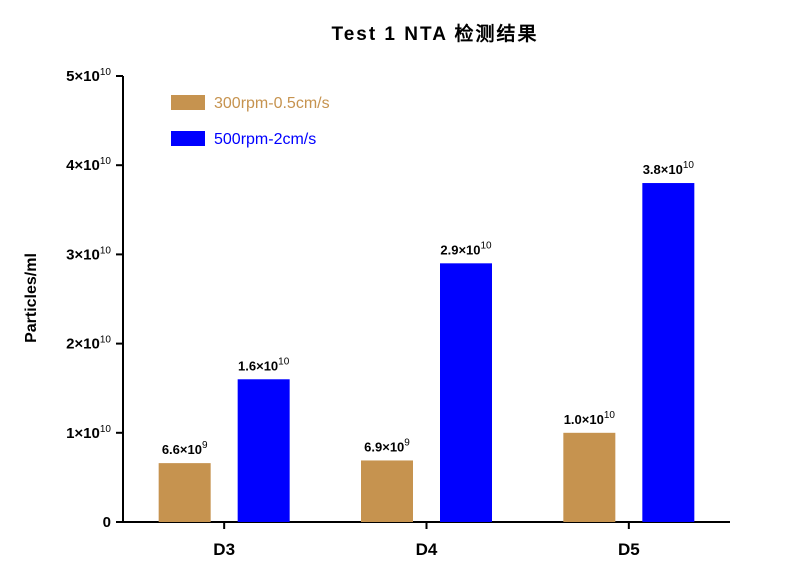 The image size is (794, 586). I want to click on legend-label: 300rpm-0.5cm/s, so click(272, 103).